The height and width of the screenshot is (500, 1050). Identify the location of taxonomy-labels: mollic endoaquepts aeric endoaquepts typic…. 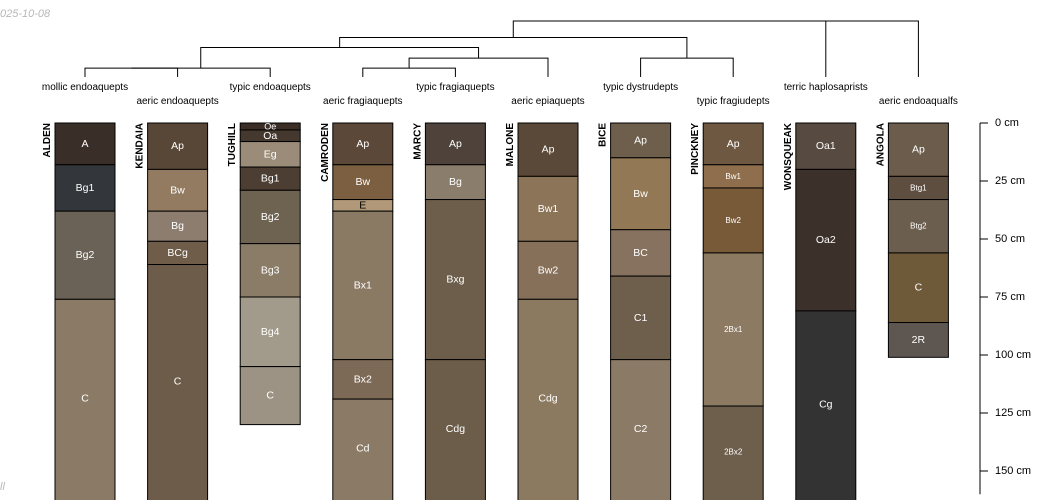
(500, 94).